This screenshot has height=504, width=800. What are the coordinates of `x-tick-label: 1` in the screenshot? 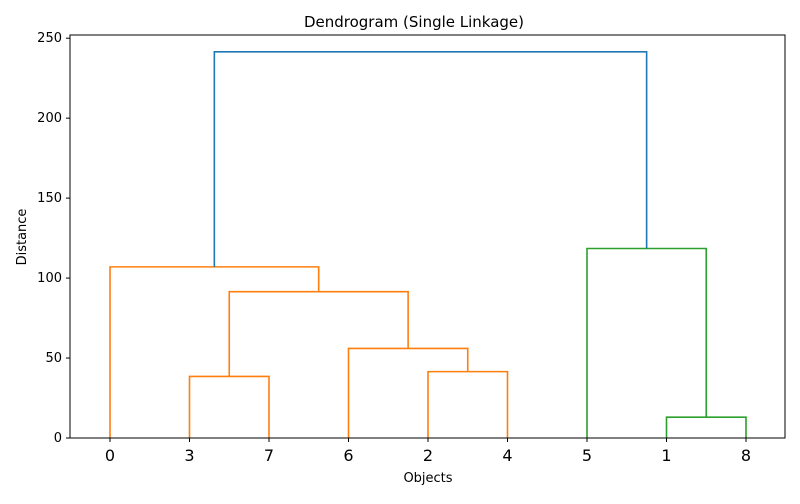 It's located at (666, 455).